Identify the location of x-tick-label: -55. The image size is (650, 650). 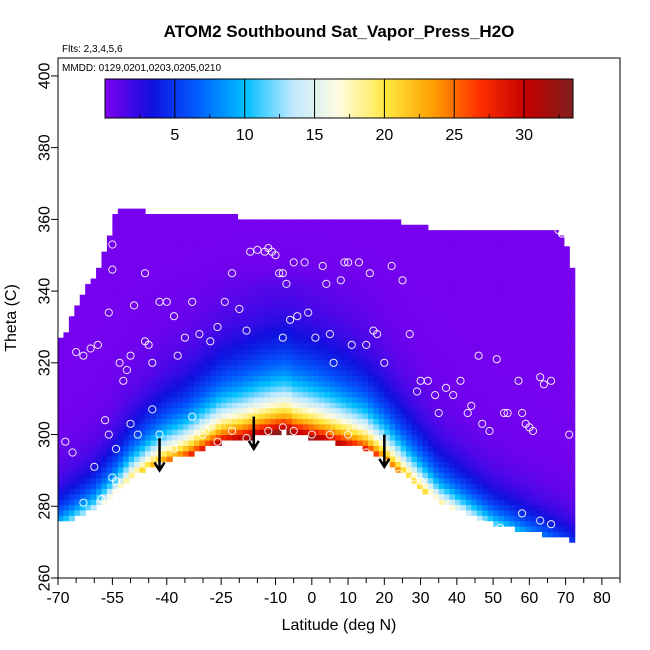
(112, 598).